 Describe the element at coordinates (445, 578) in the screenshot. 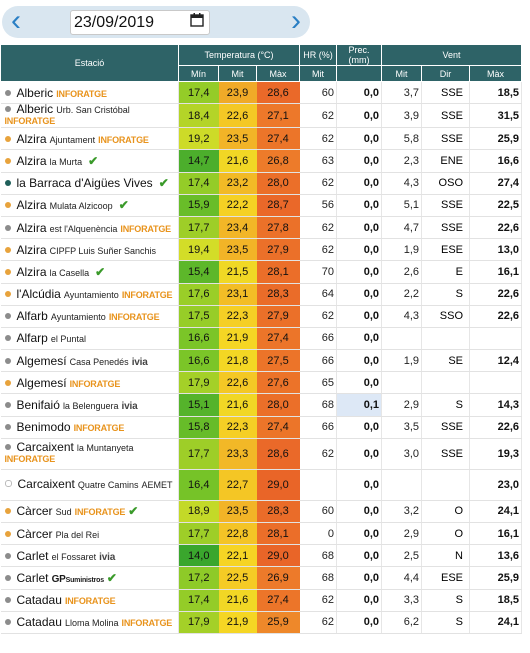

I see `wind-dir-cell: ESE` at that location.